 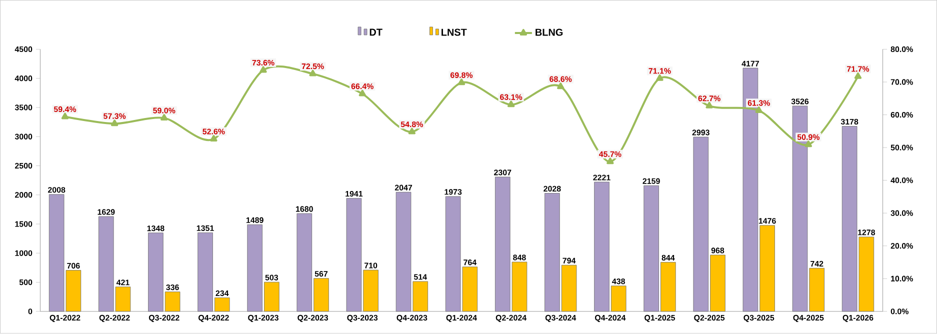 I want to click on legend-label: LNST, so click(x=454, y=32).